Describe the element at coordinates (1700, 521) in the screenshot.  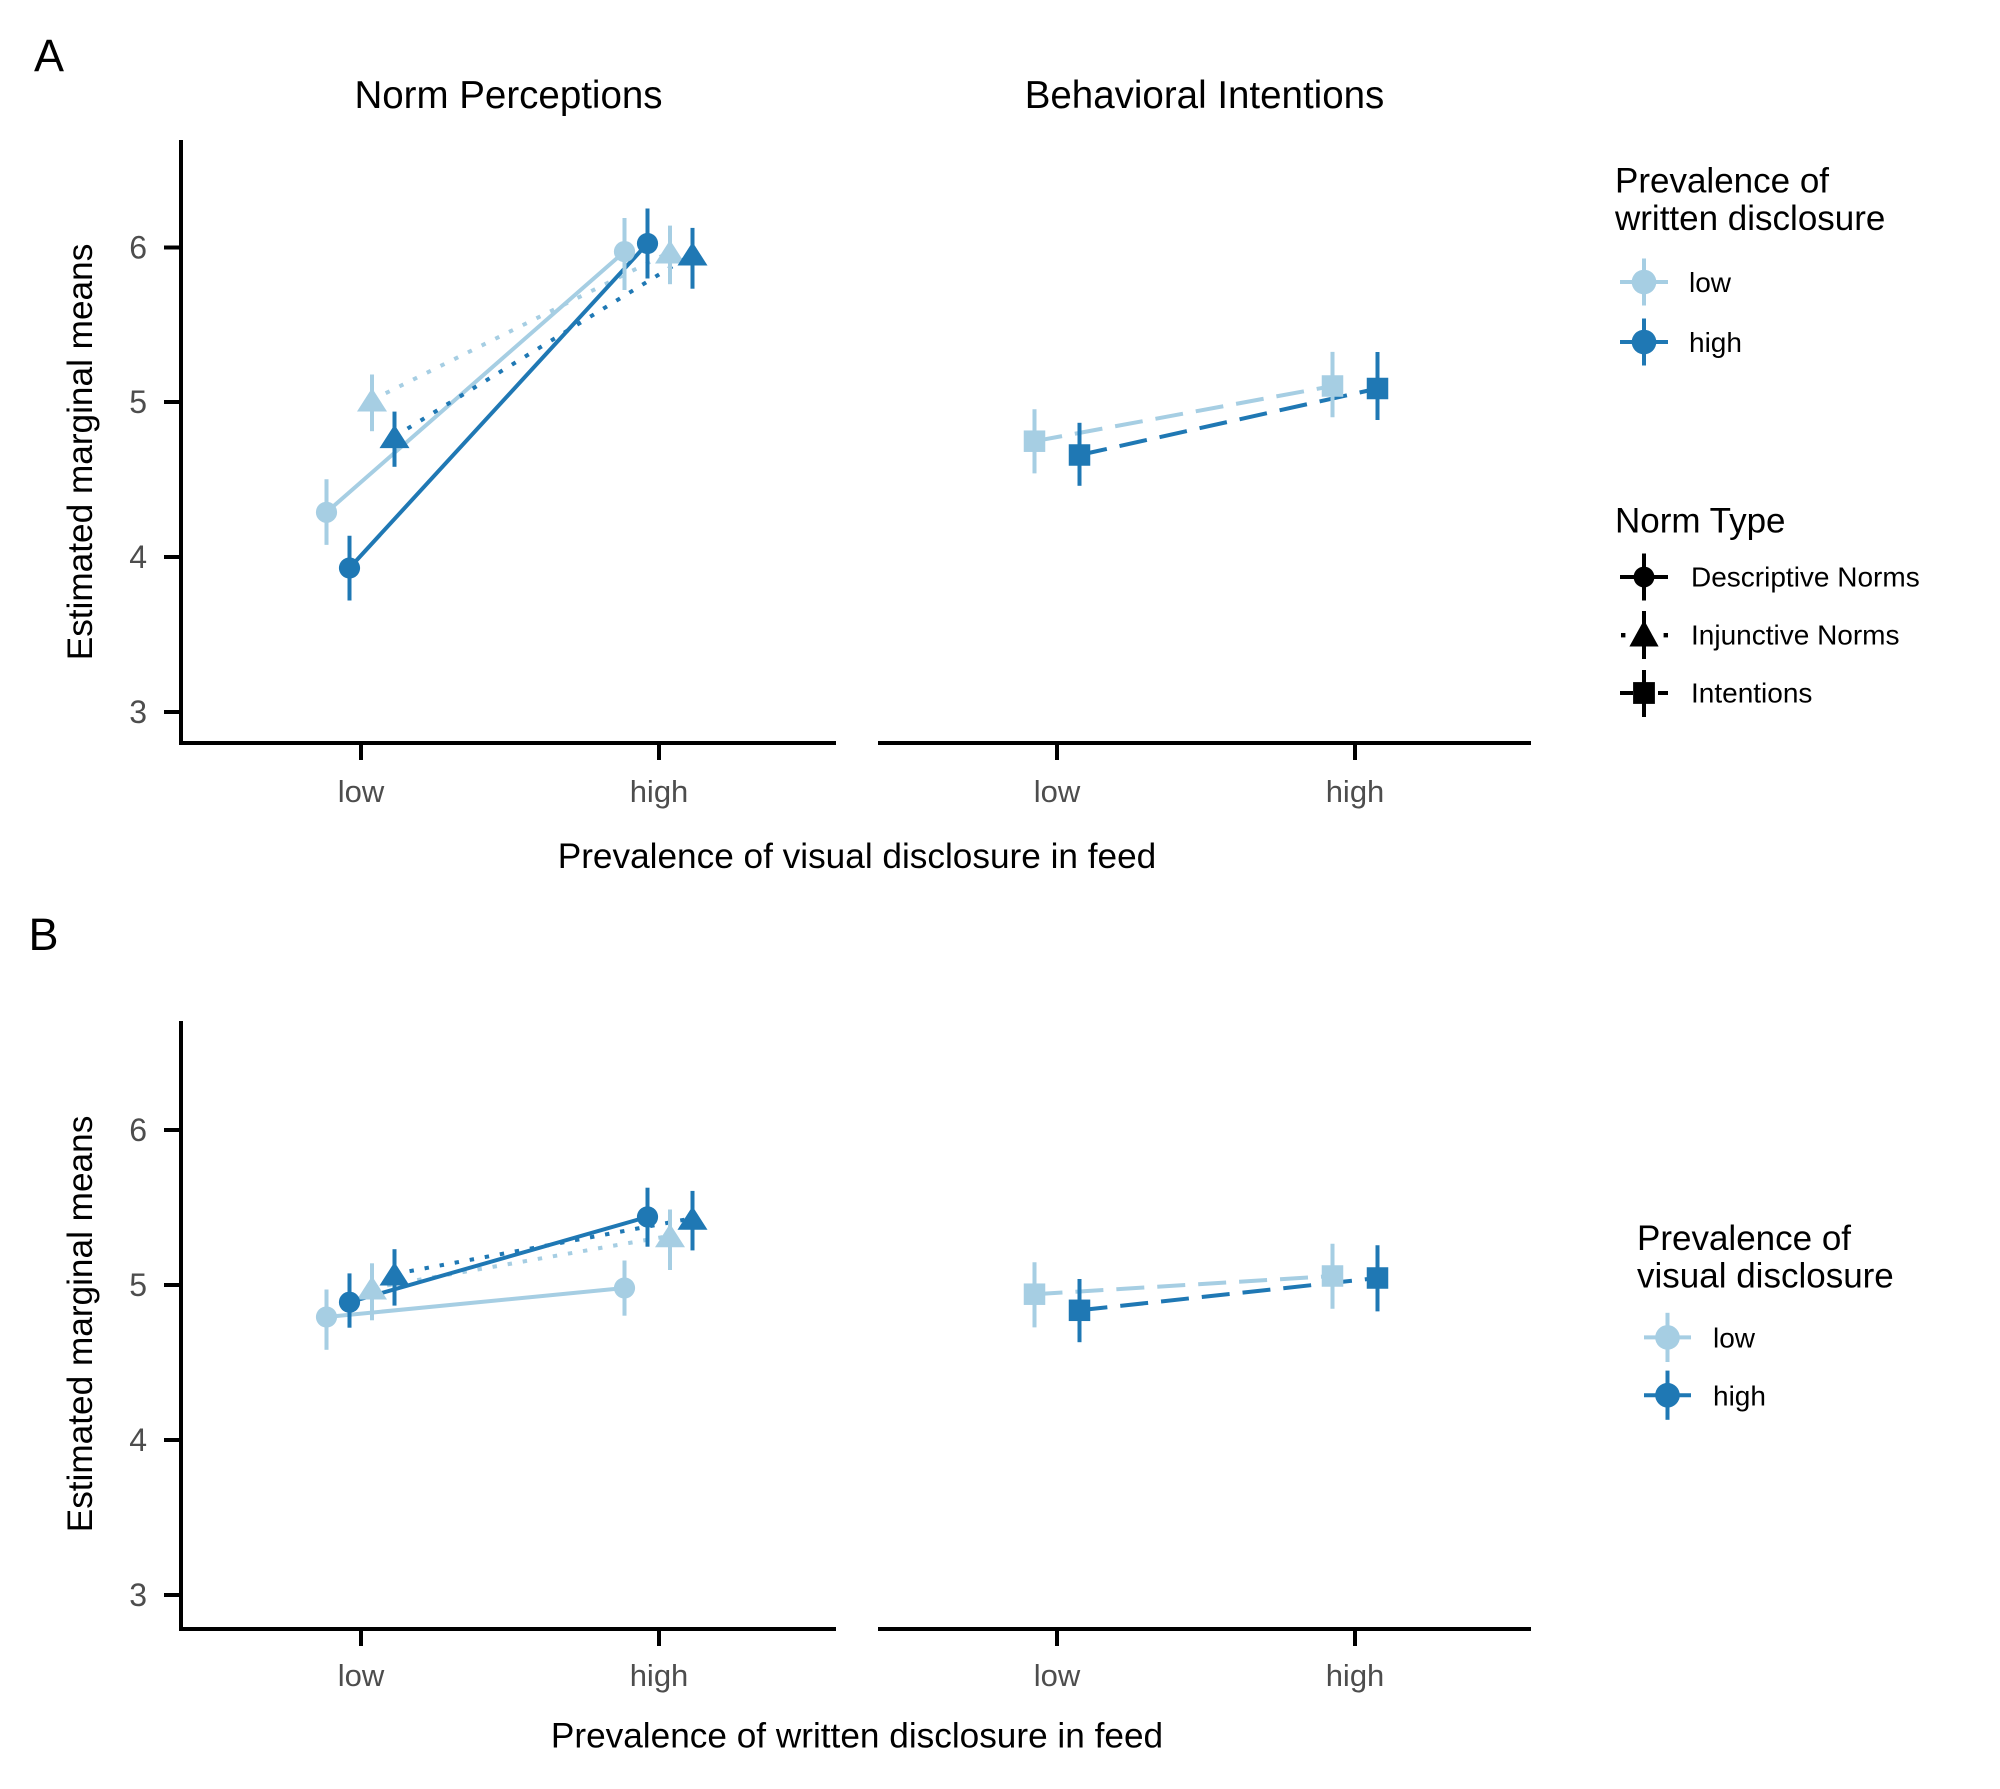
I see `svg-text: Norm Type` at that location.